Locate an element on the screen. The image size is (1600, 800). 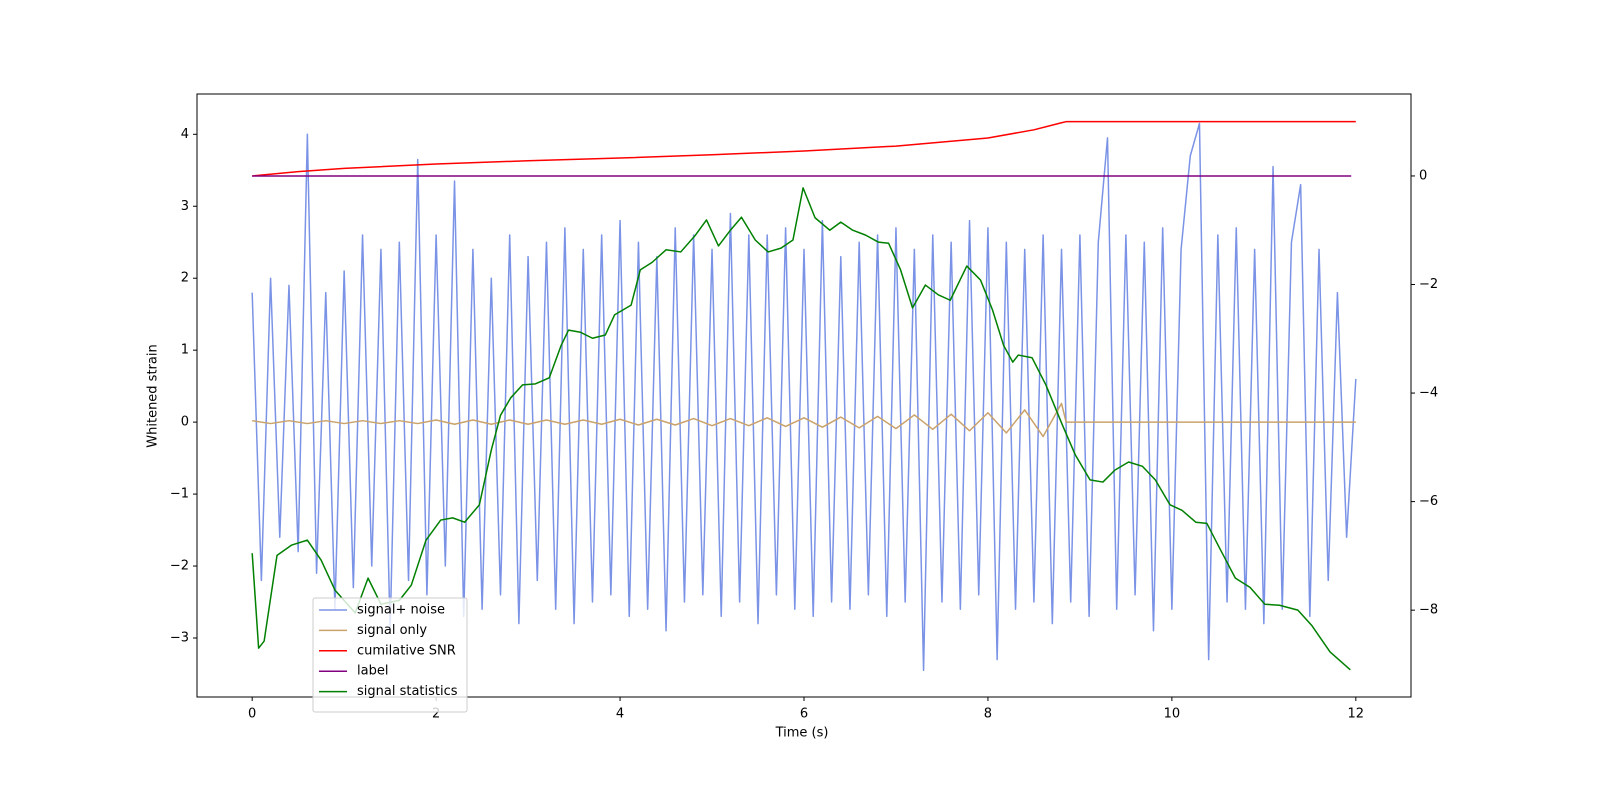
y-axis-label: Whitened strain is located at coordinates (153, 395).